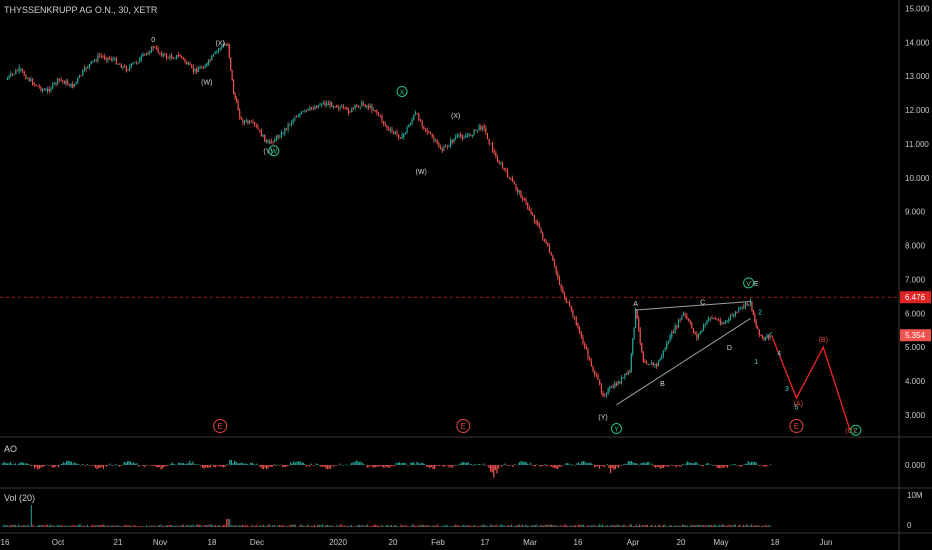 Image resolution: width=932 pixels, height=550 pixels. I want to click on triangle-upper-line, so click(693, 305).